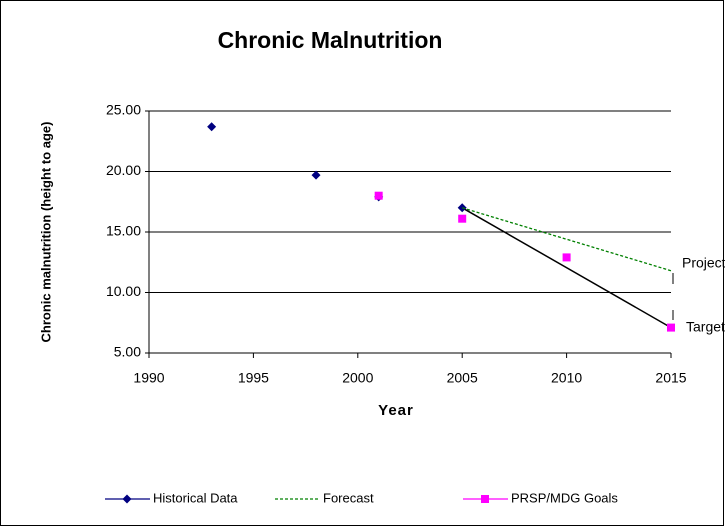 The width and height of the screenshot is (725, 532). I want to click on annotation: Projected, so click(703, 263).